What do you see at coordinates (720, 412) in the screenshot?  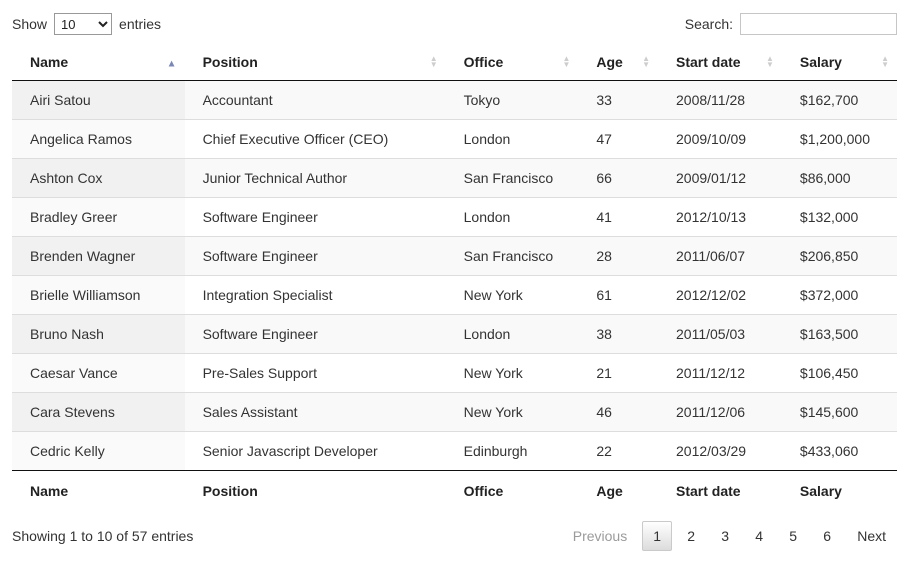 I see `cell-start-date: 2011/12/06` at bounding box center [720, 412].